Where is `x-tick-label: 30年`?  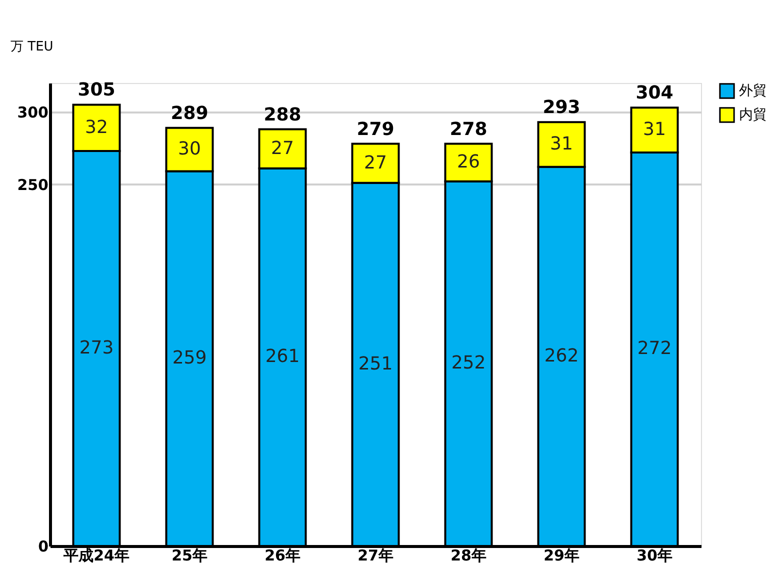 x-tick-label: 30年 is located at coordinates (654, 555).